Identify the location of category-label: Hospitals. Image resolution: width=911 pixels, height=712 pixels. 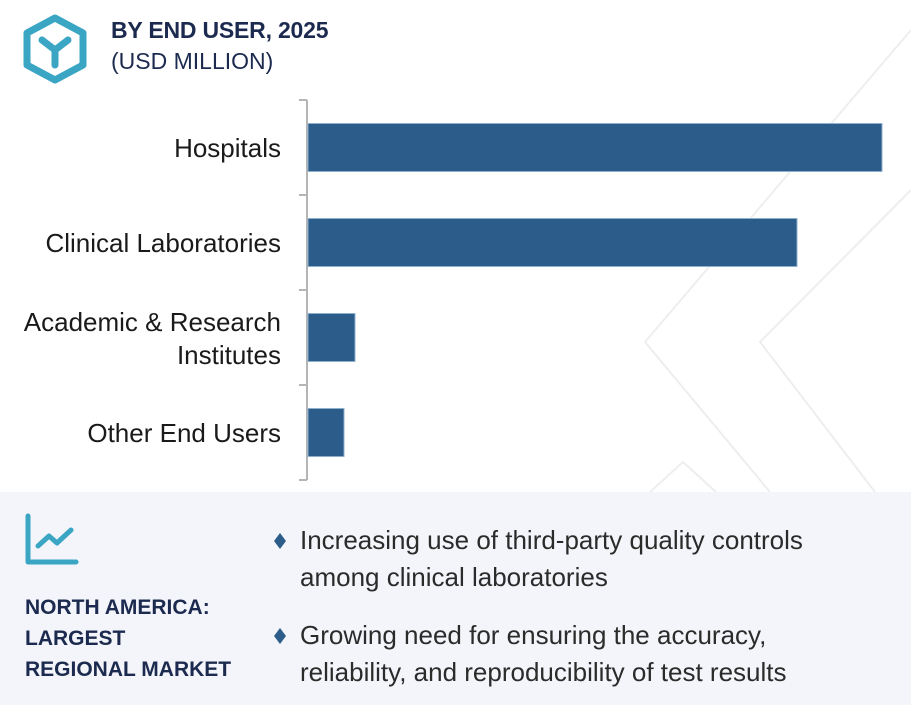
(227, 148).